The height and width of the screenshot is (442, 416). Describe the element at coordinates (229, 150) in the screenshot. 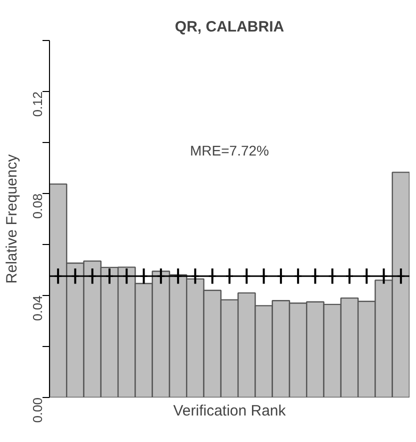

I see `annotation: MRE=7.72%` at that location.